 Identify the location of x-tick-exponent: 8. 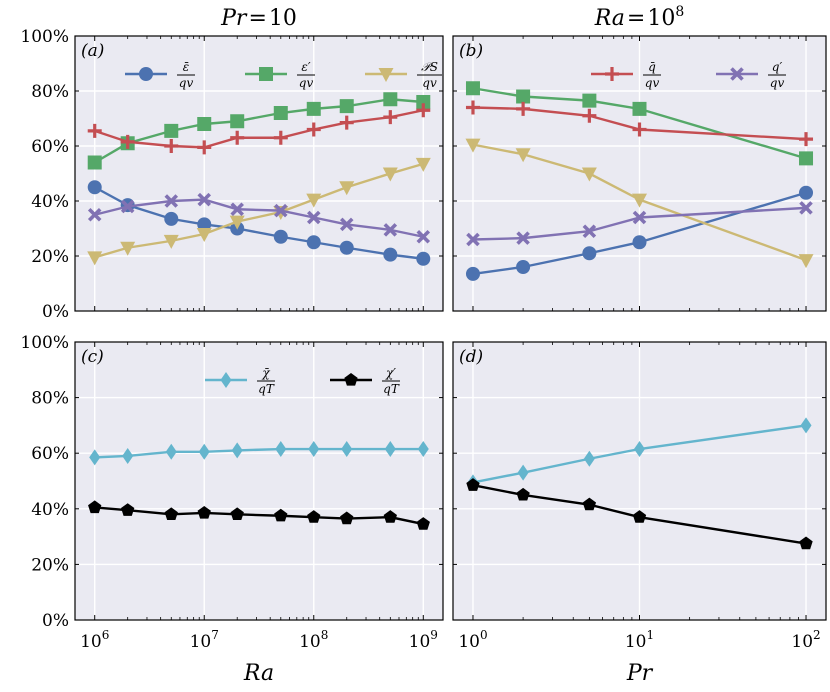
(325, 635).